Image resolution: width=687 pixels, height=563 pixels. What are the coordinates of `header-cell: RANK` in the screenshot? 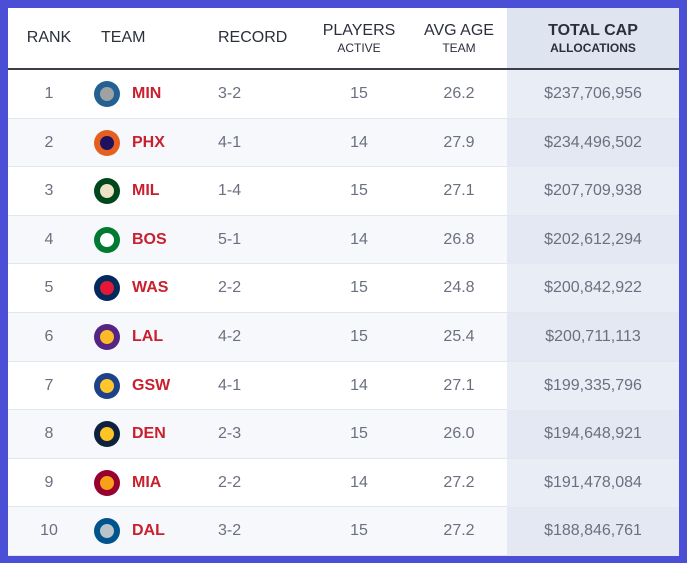 It's located at (49, 38).